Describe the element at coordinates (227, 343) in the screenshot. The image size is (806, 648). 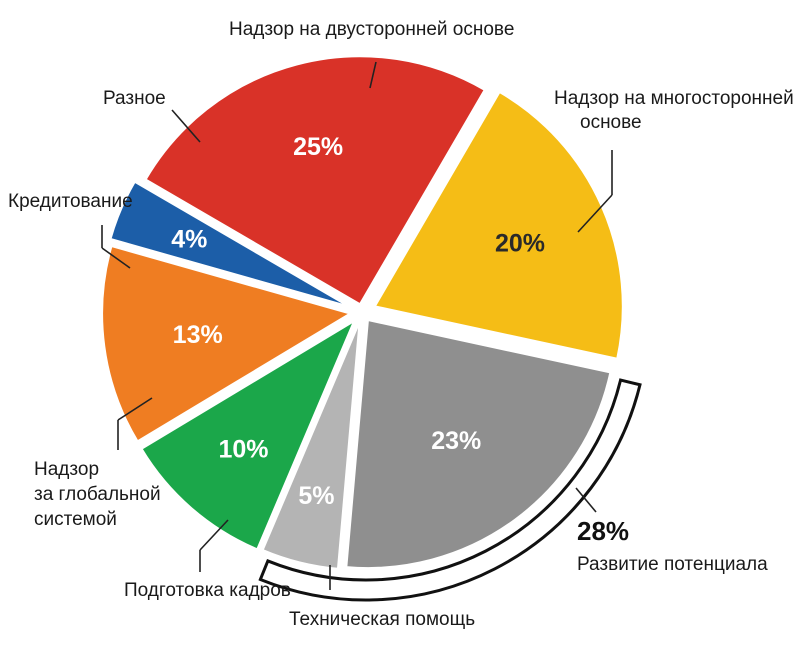
I see `pie-slice-lending` at that location.